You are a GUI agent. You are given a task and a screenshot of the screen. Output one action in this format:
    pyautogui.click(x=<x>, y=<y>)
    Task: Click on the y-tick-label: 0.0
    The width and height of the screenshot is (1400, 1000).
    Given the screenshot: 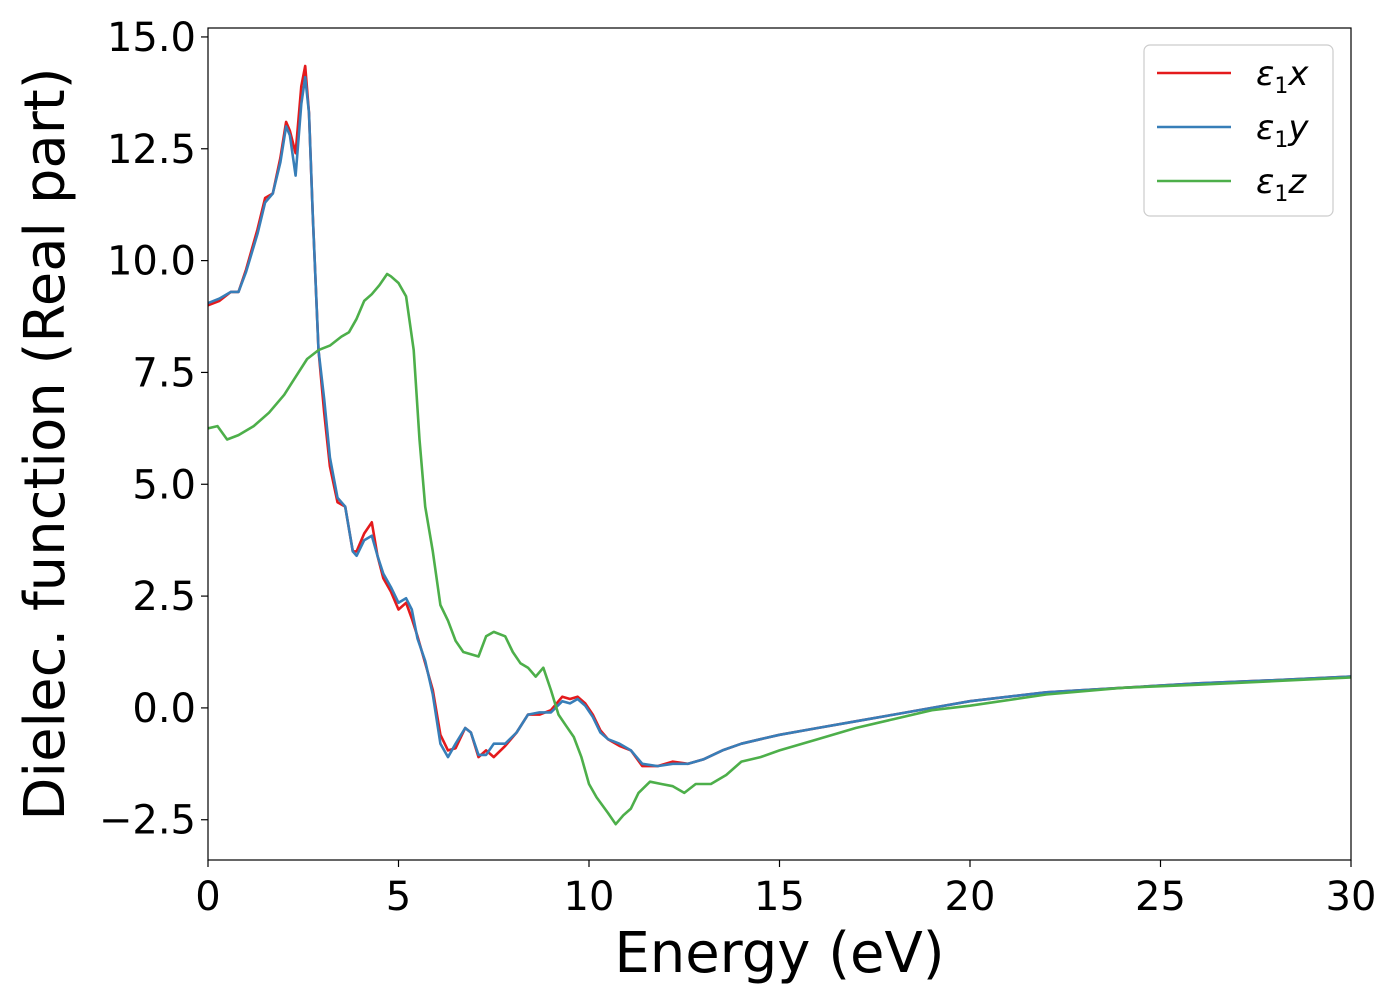 What is the action you would take?
    pyautogui.click(x=164, y=709)
    